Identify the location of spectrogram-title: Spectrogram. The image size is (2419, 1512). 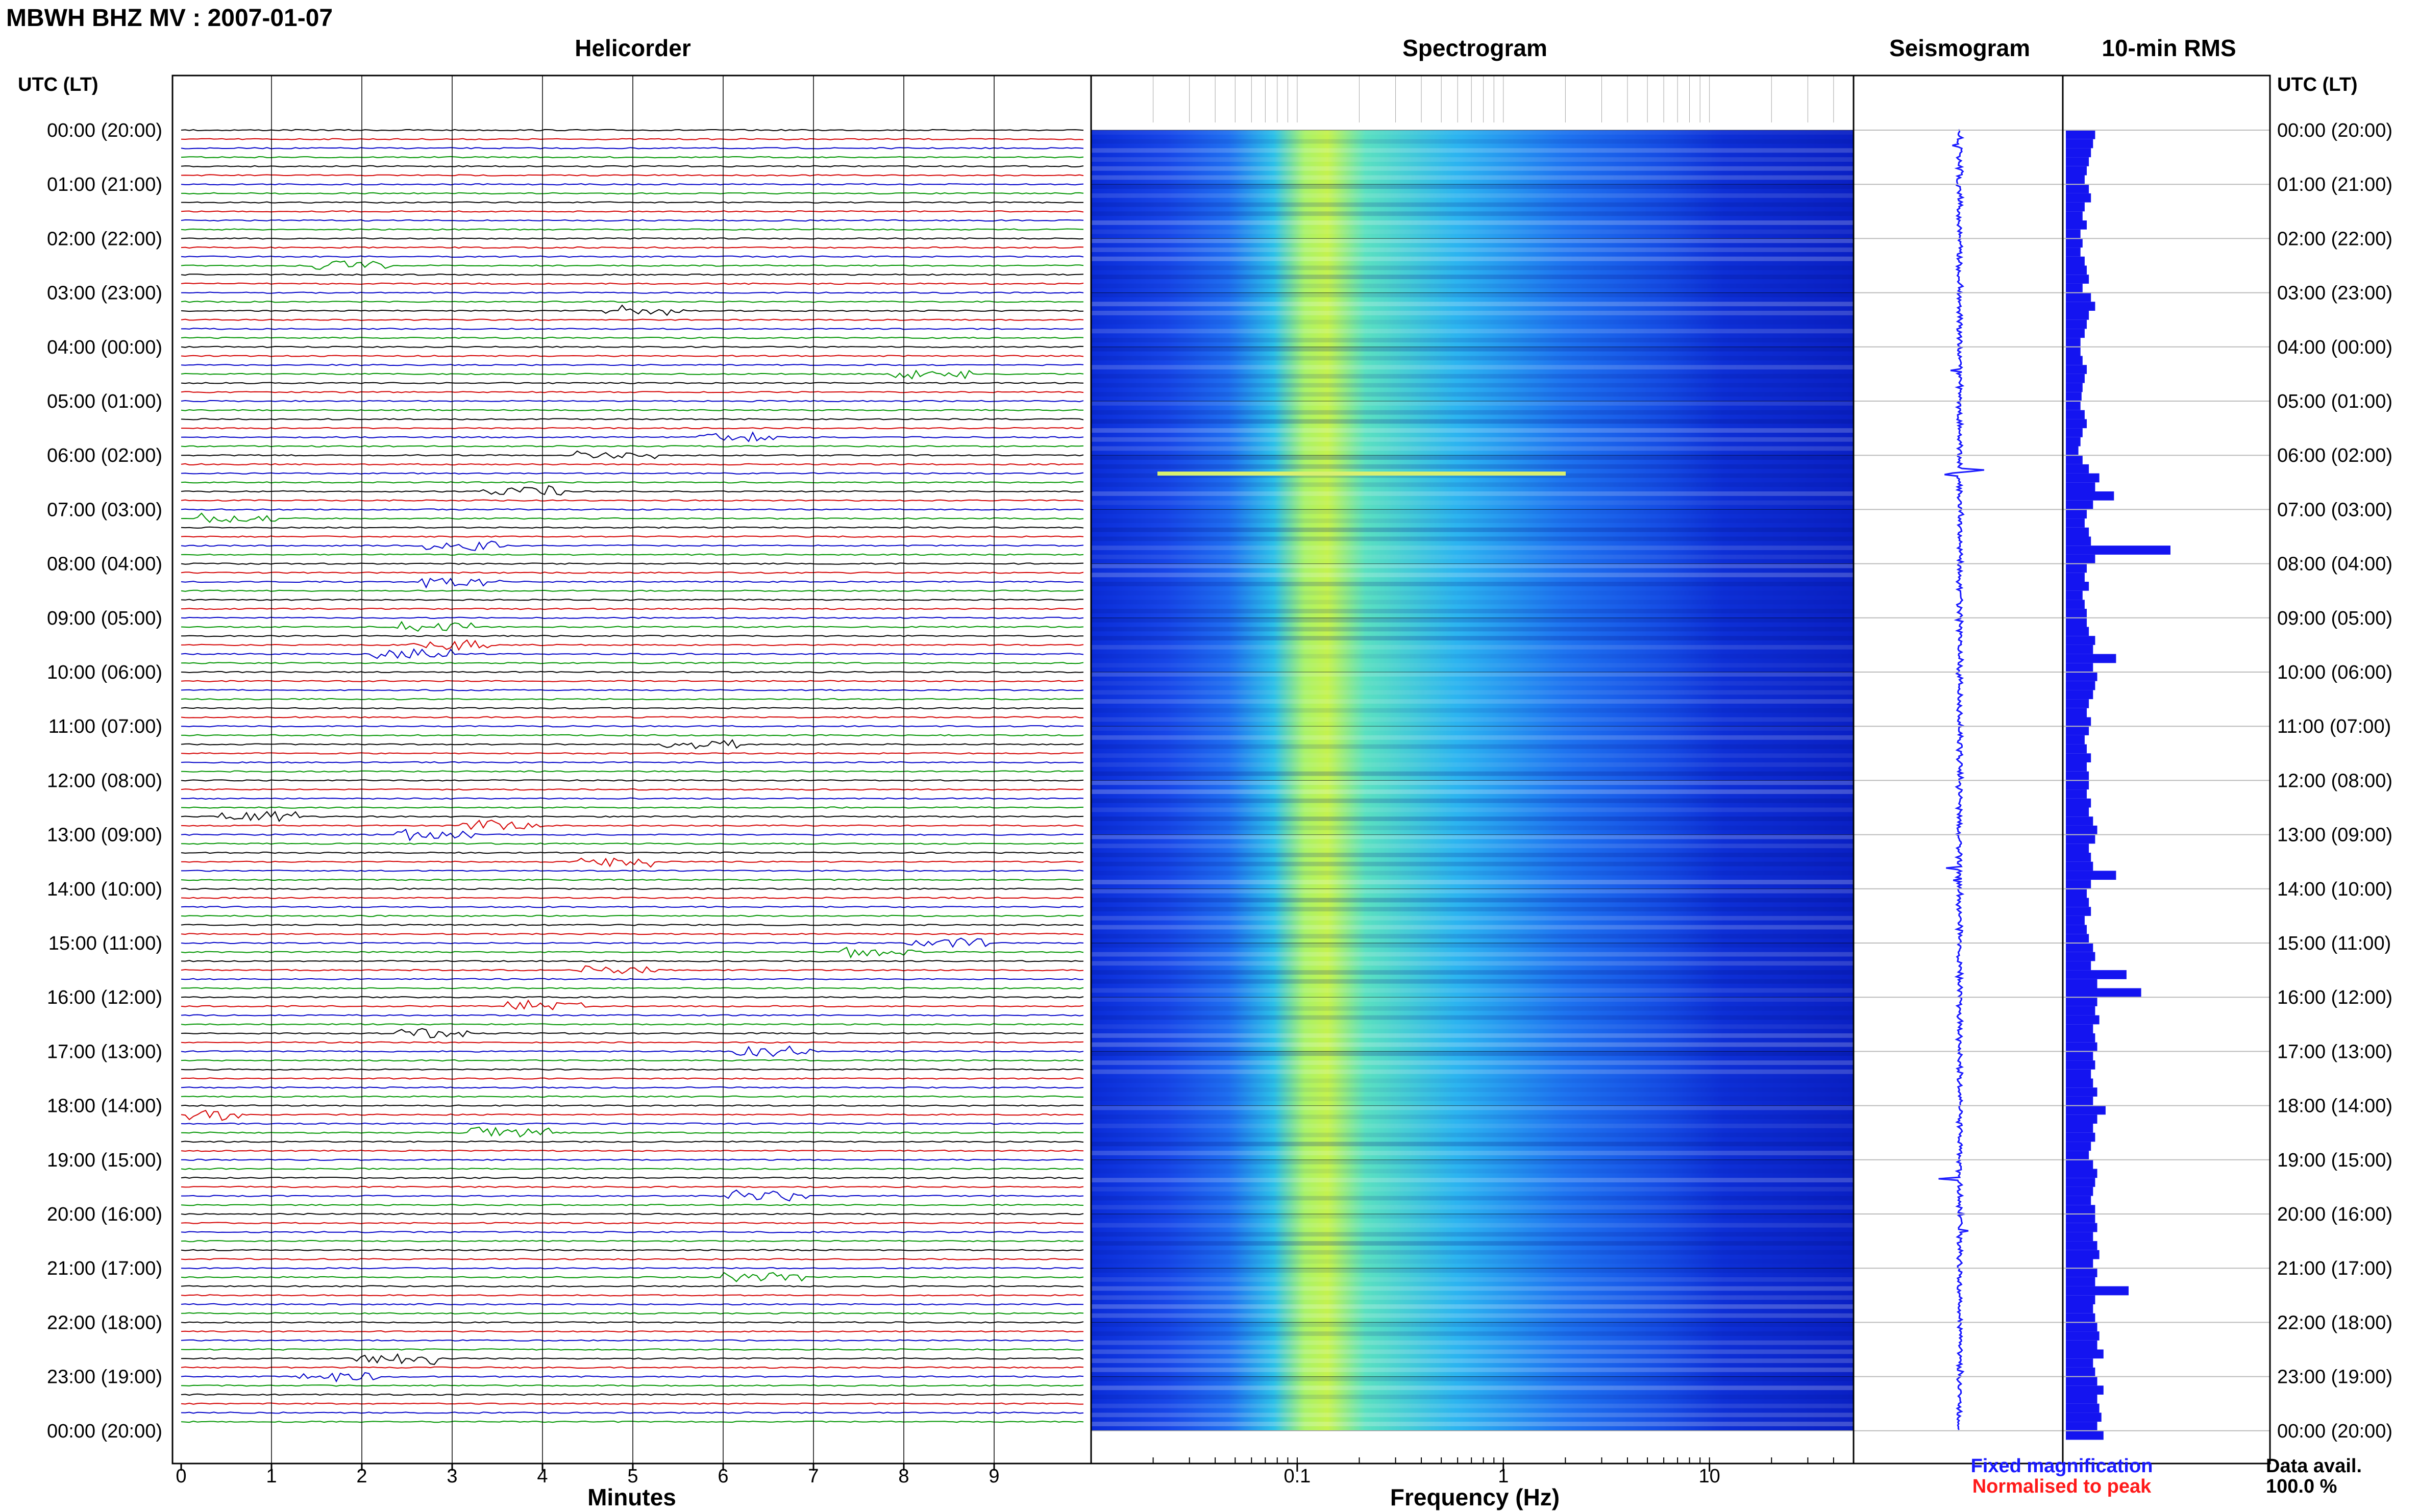
(1474, 48).